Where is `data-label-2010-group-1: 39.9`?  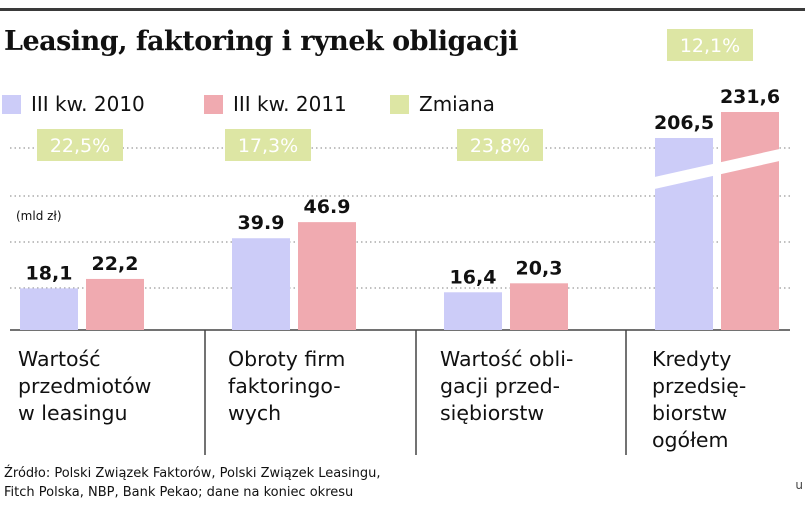
data-label-2010-group-1: 39.9 is located at coordinates (261, 223).